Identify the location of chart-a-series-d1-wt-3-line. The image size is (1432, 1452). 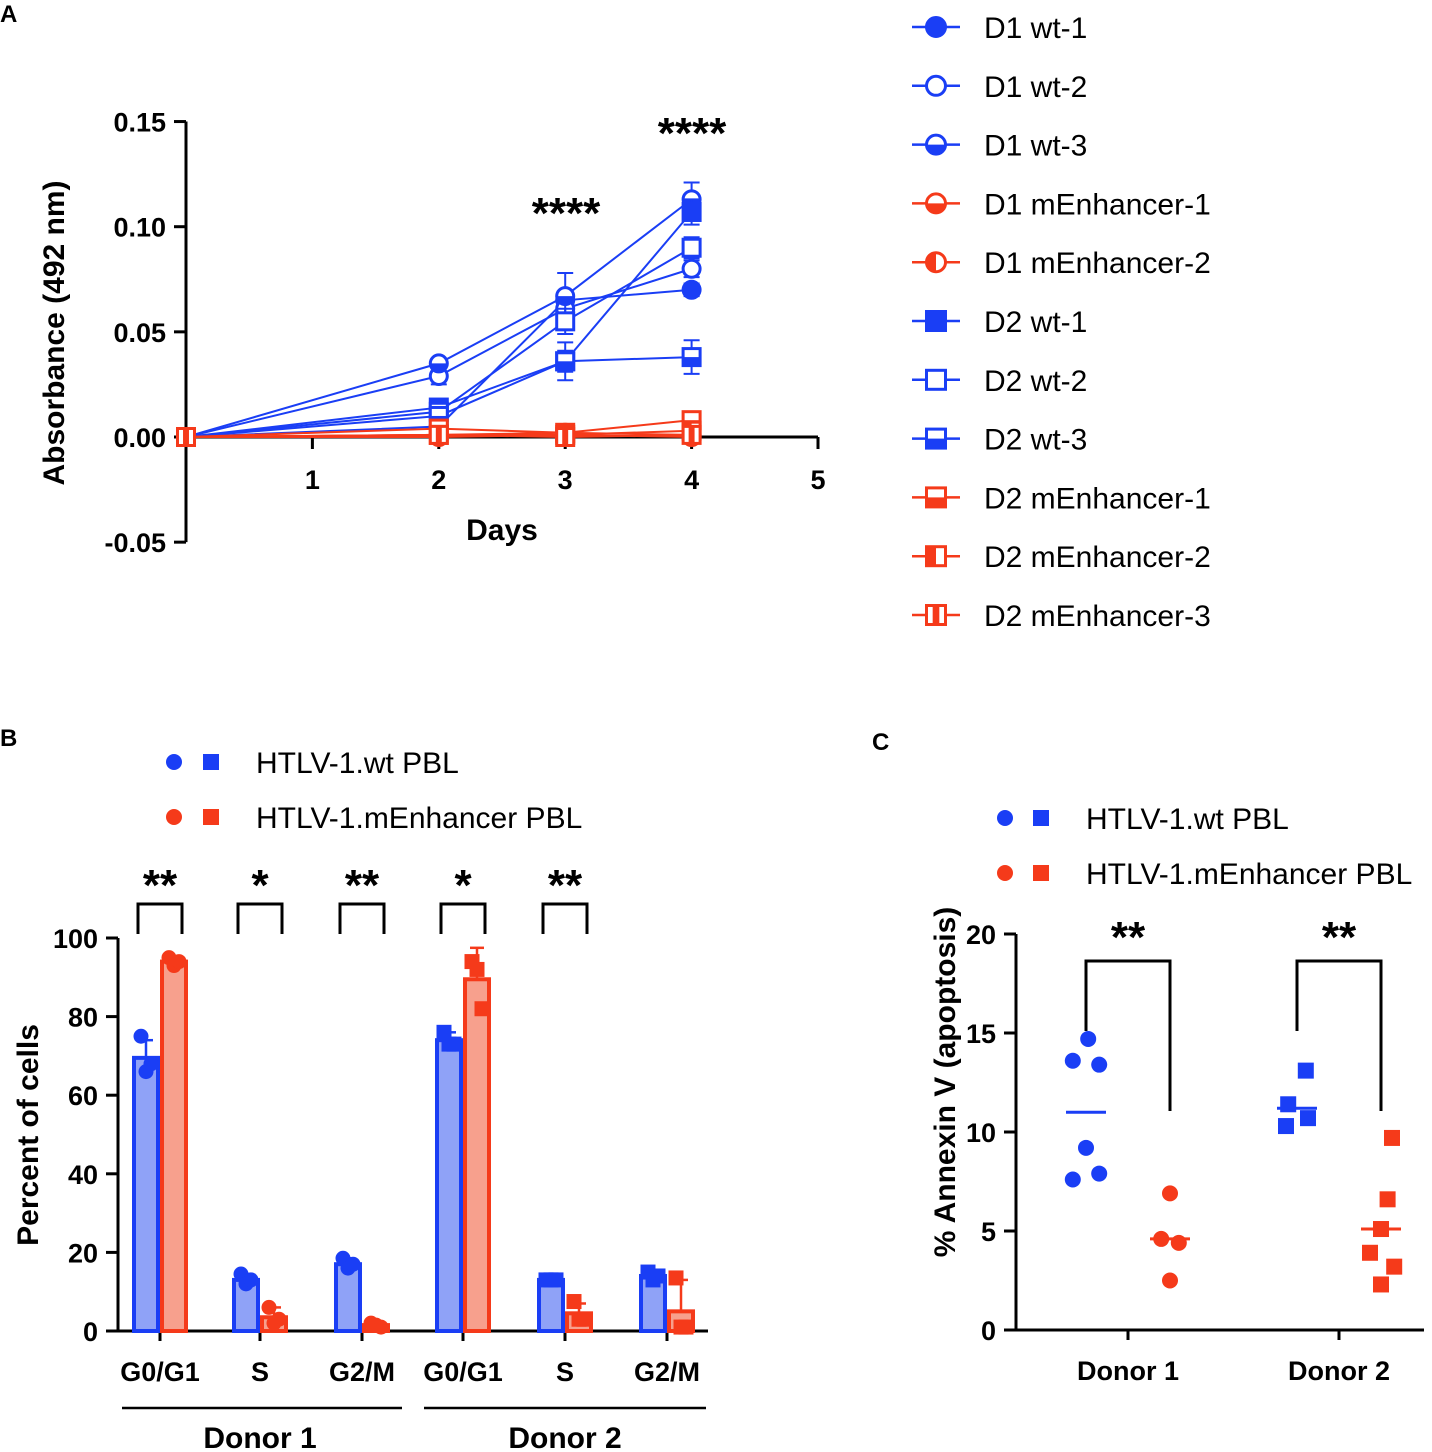
(439, 318).